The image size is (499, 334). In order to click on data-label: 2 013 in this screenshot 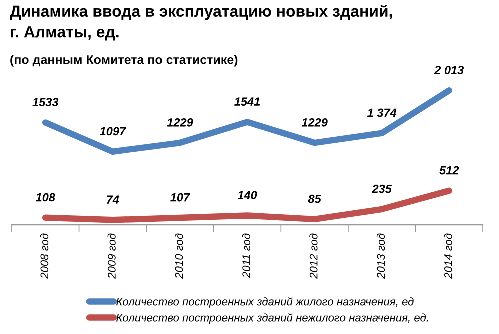, I will do `click(449, 70)`.